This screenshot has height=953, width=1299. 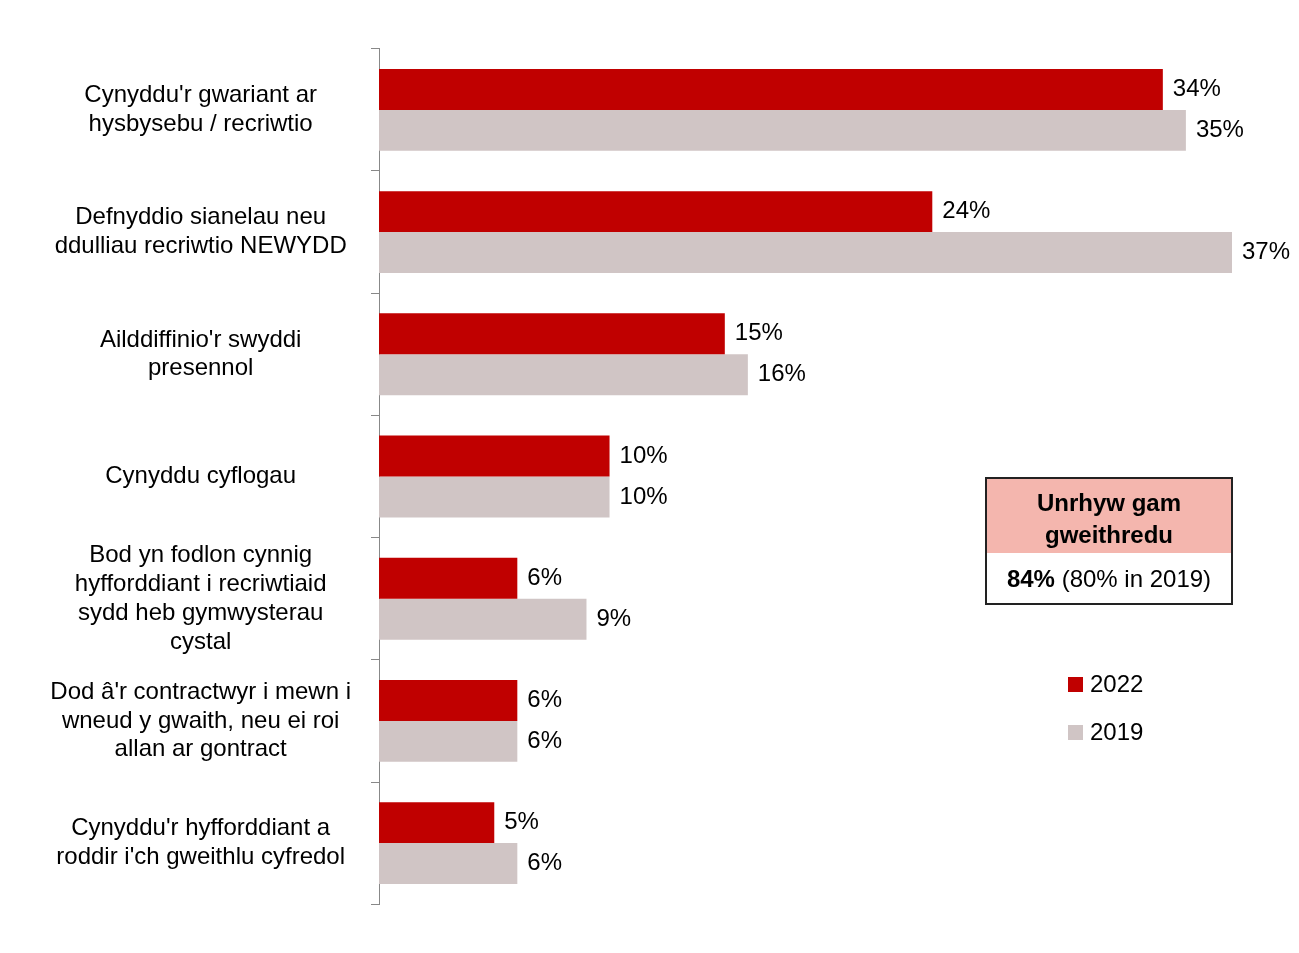 What do you see at coordinates (614, 617) in the screenshot?
I see `data-label: 9%` at bounding box center [614, 617].